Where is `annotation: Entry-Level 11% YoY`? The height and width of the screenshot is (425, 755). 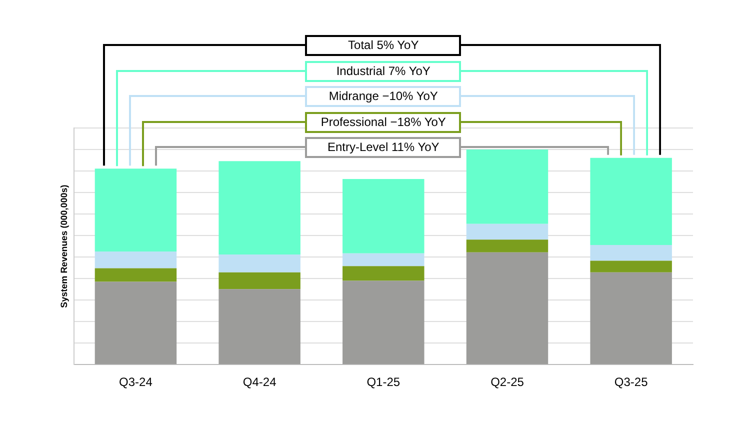 annotation: Entry-Level 11% YoY is located at coordinates (383, 147).